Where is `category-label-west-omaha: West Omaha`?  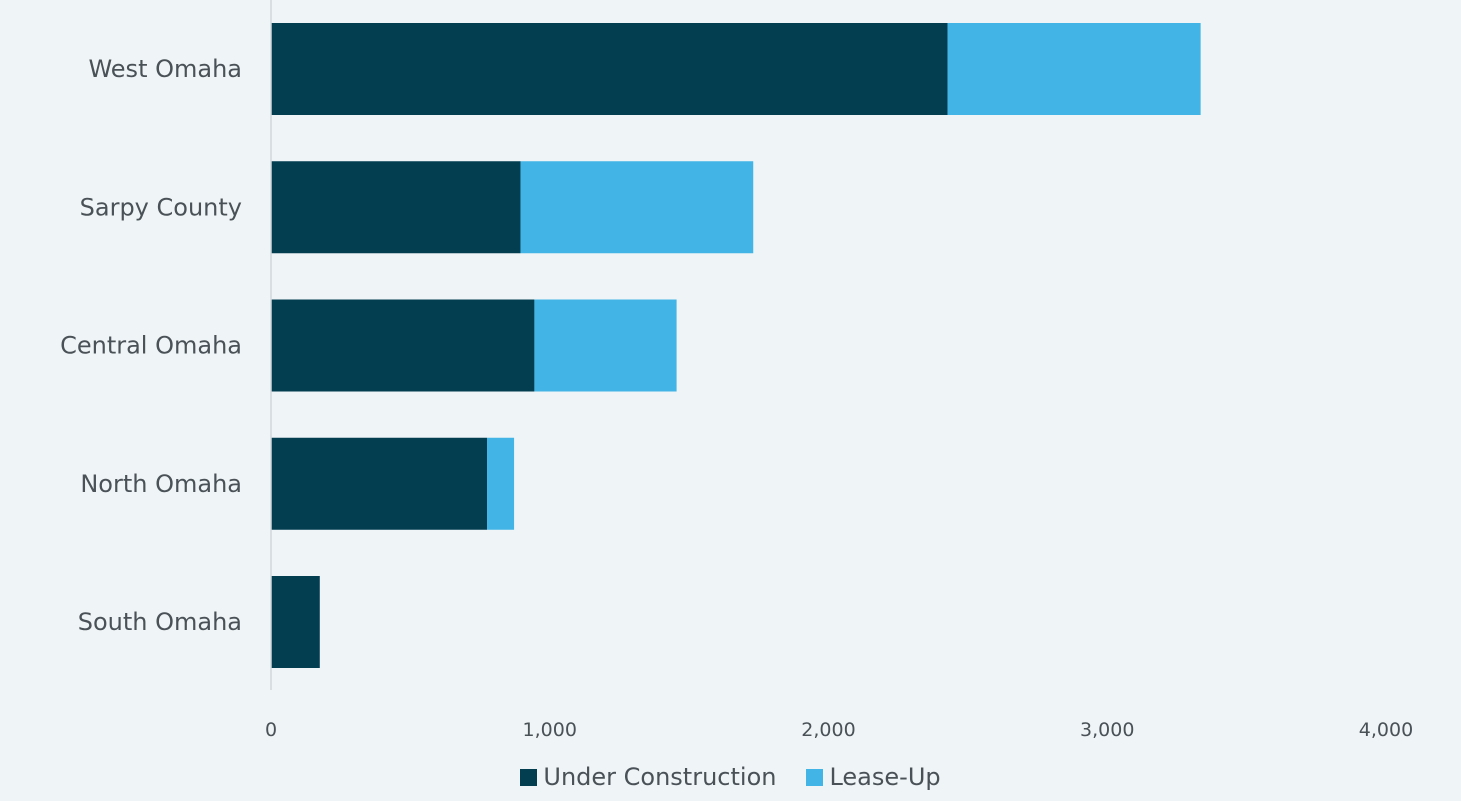
category-label-west-omaha: West Omaha is located at coordinates (165, 69).